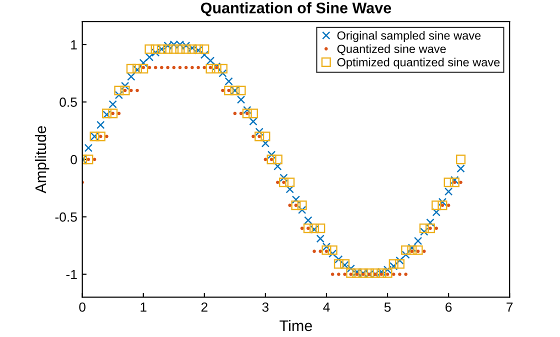  Describe the element at coordinates (42, 160) in the screenshot. I see `y-axis-title: Amplitude` at that location.